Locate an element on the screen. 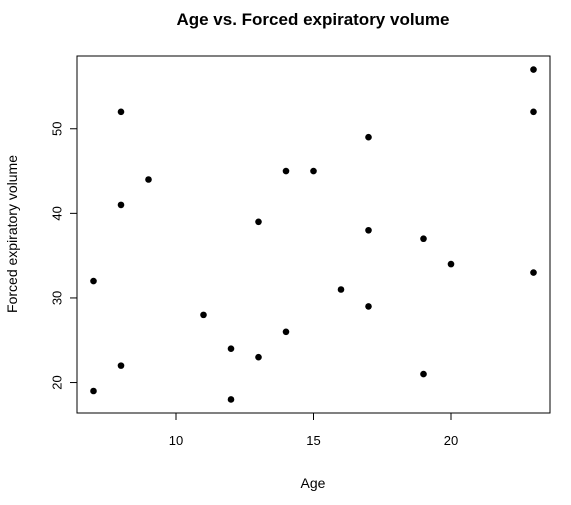 Image resolution: width=571 pixels, height=505 pixels. y-tick-label: 50 is located at coordinates (57, 129).